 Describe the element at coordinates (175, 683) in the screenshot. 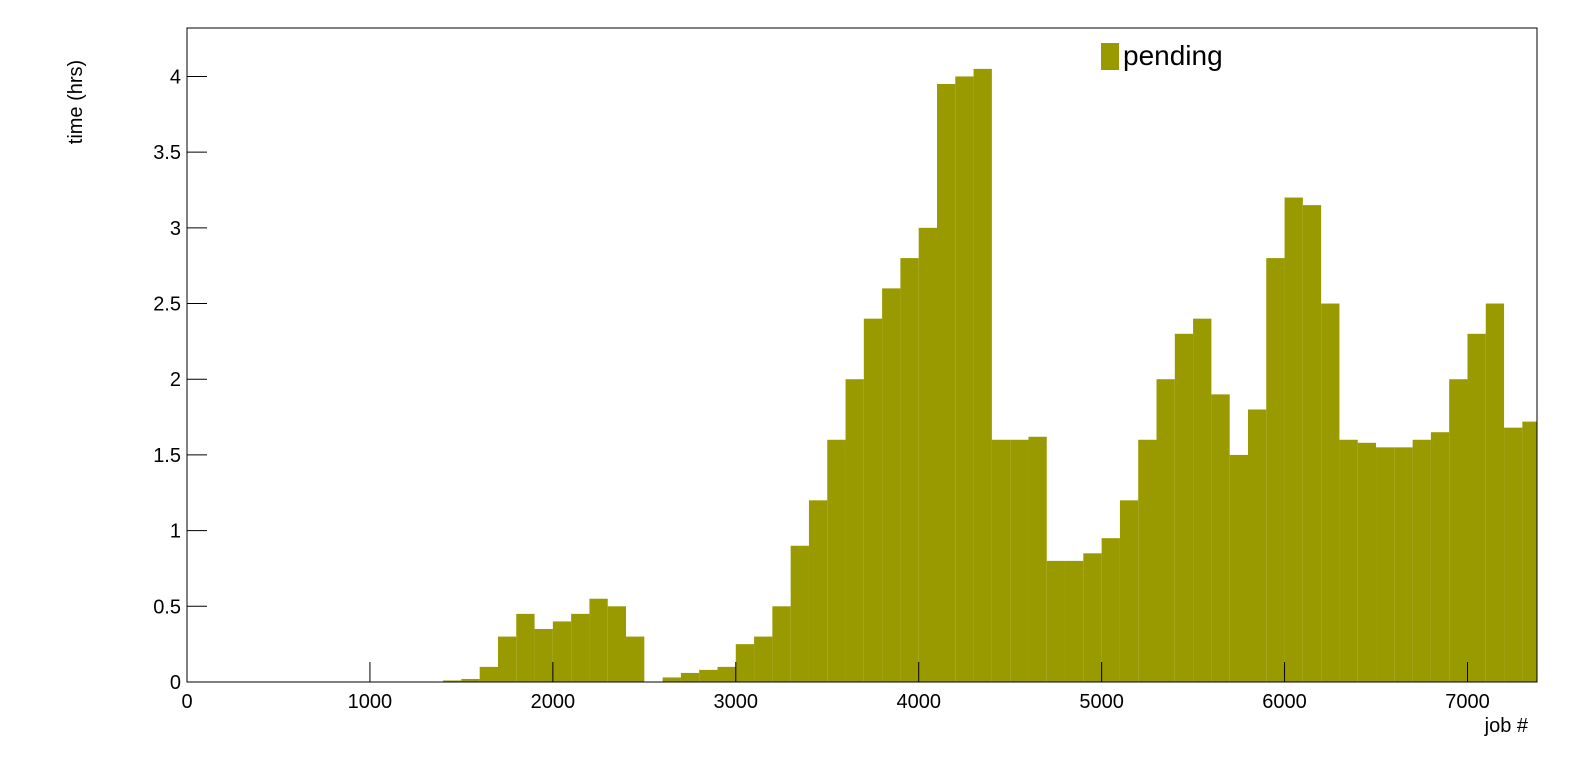

I see `y-tick-label: 0` at that location.